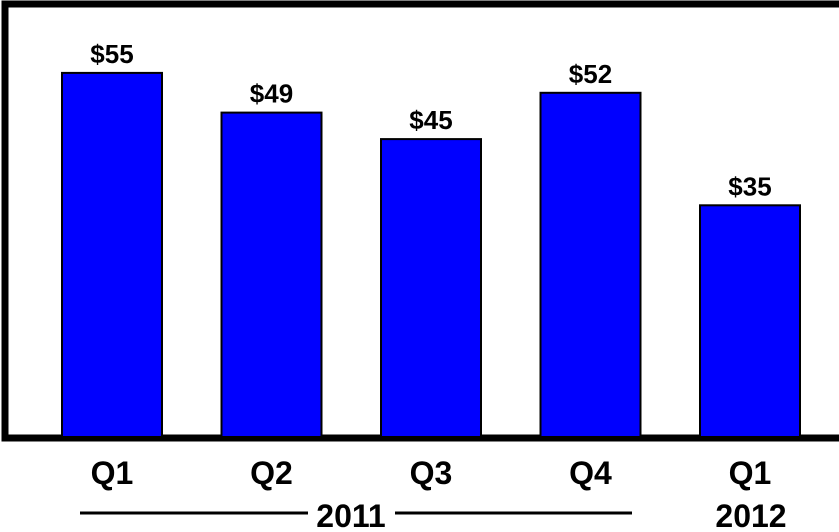  I want to click on category-label-q2-2011: Q2, so click(271, 473).